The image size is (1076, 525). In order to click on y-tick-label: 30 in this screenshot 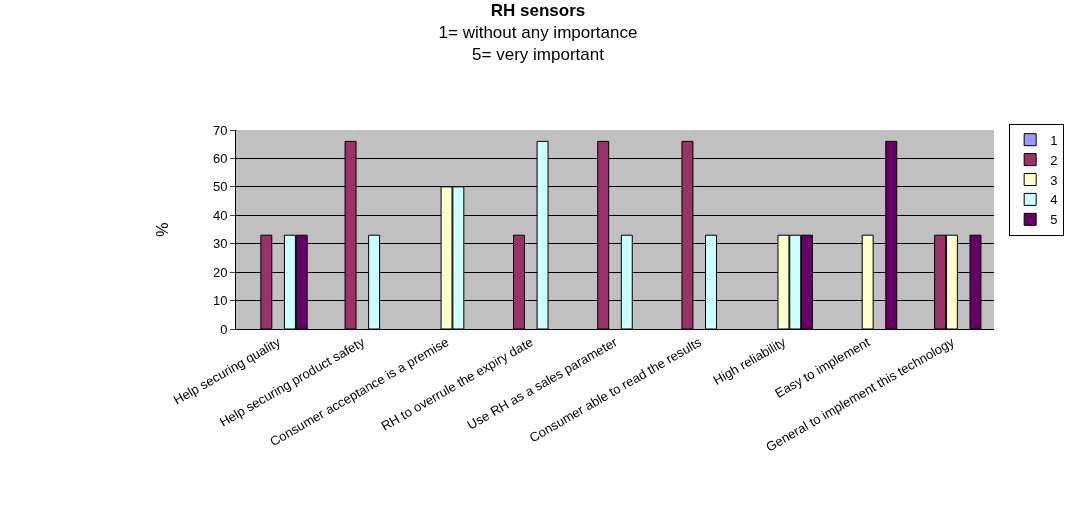, I will do `click(220, 244)`.